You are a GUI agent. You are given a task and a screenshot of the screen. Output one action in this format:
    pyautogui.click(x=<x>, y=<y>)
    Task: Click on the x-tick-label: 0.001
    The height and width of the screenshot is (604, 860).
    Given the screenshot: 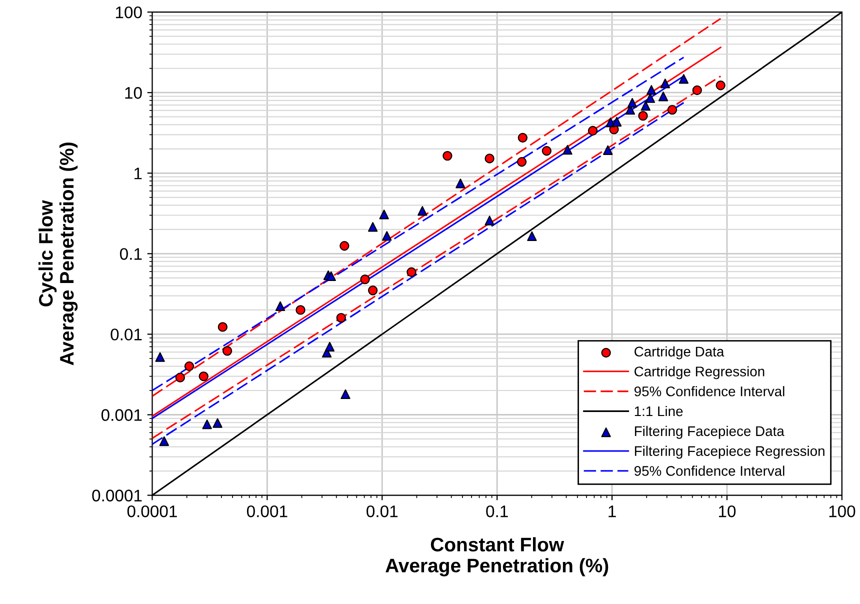 What is the action you would take?
    pyautogui.click(x=267, y=511)
    